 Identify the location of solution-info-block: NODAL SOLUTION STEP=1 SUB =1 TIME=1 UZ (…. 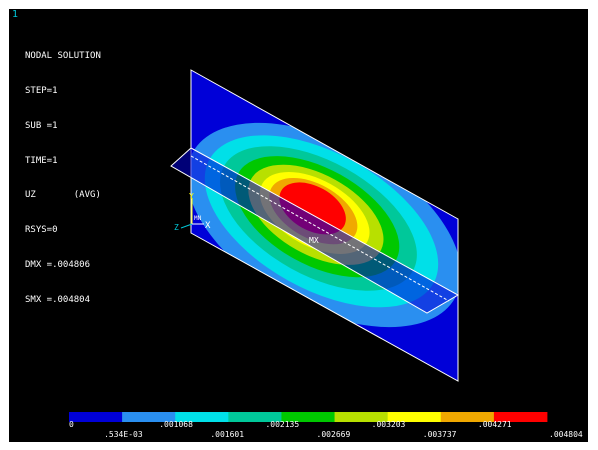
(63, 178).